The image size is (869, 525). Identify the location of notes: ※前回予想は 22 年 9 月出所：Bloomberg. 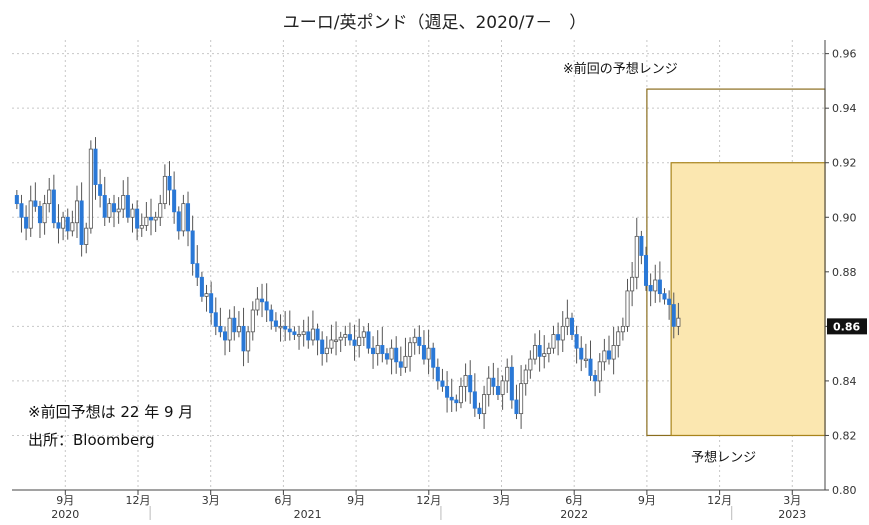
(110, 426).